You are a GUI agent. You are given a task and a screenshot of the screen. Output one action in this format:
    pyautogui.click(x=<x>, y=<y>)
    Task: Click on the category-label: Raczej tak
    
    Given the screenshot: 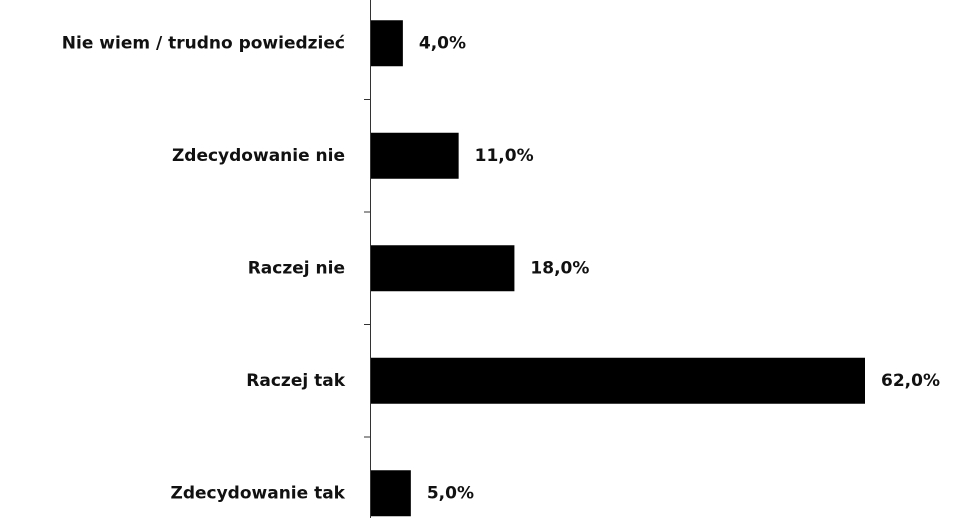 What is the action you would take?
    pyautogui.click(x=295, y=381)
    